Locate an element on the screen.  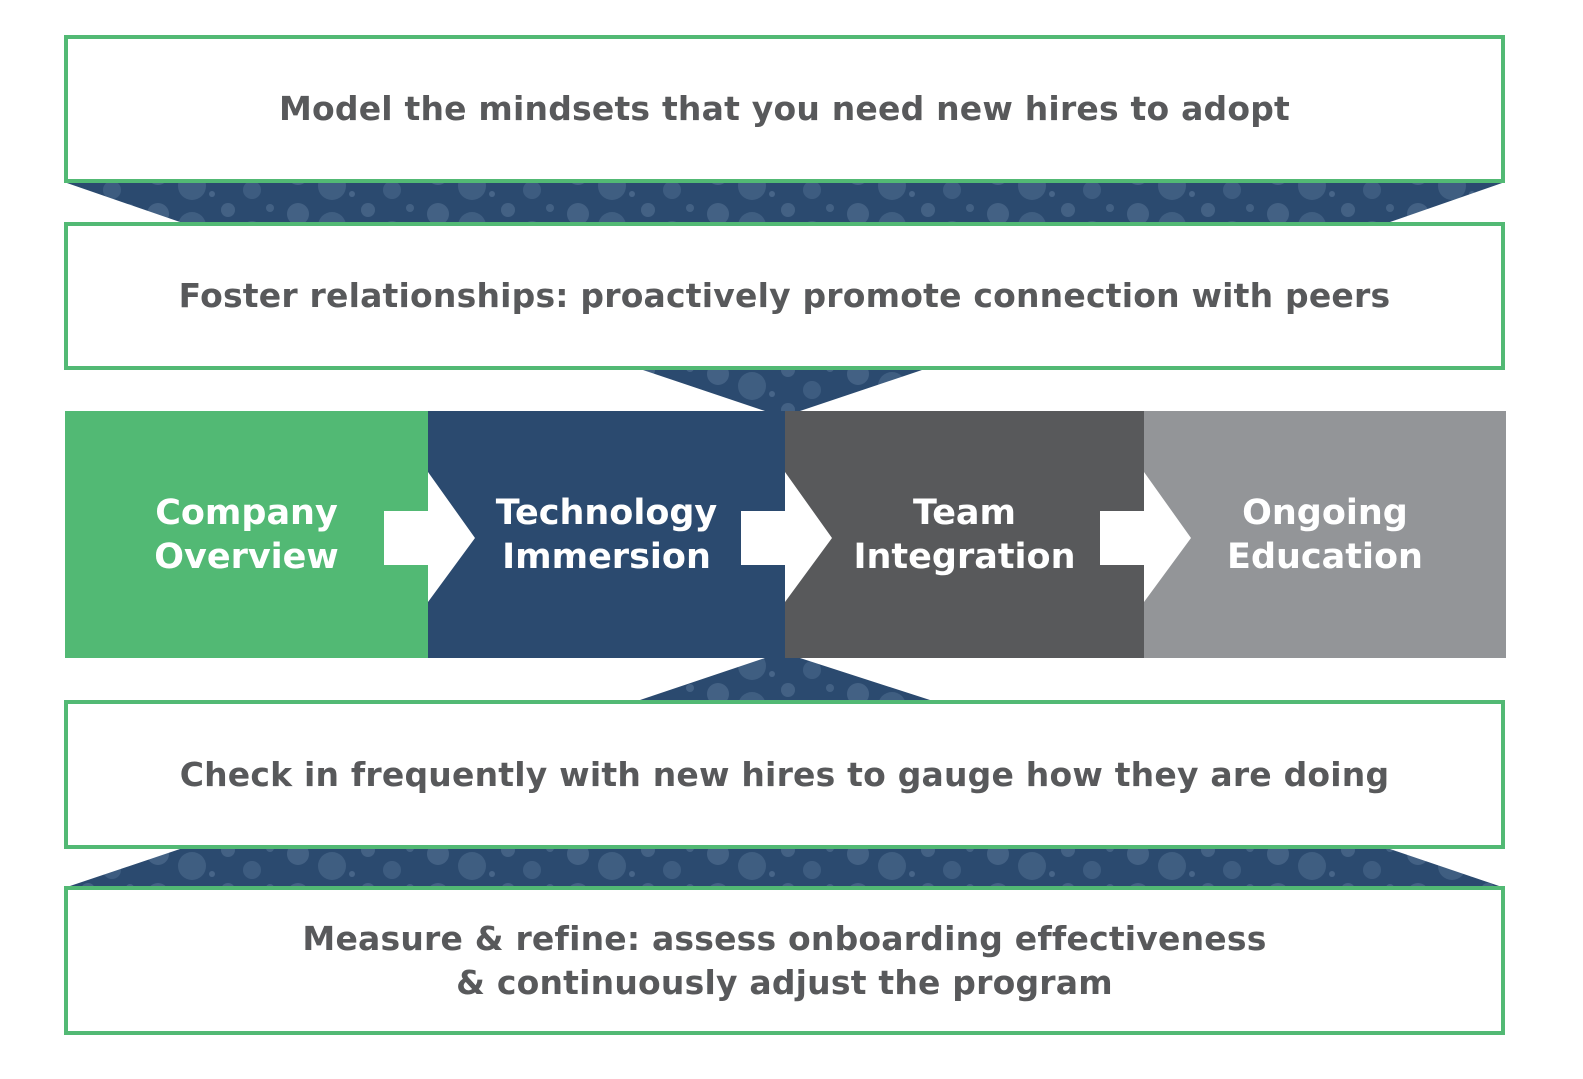
stage-label: Technology Immersion is located at coordinates (606, 534).